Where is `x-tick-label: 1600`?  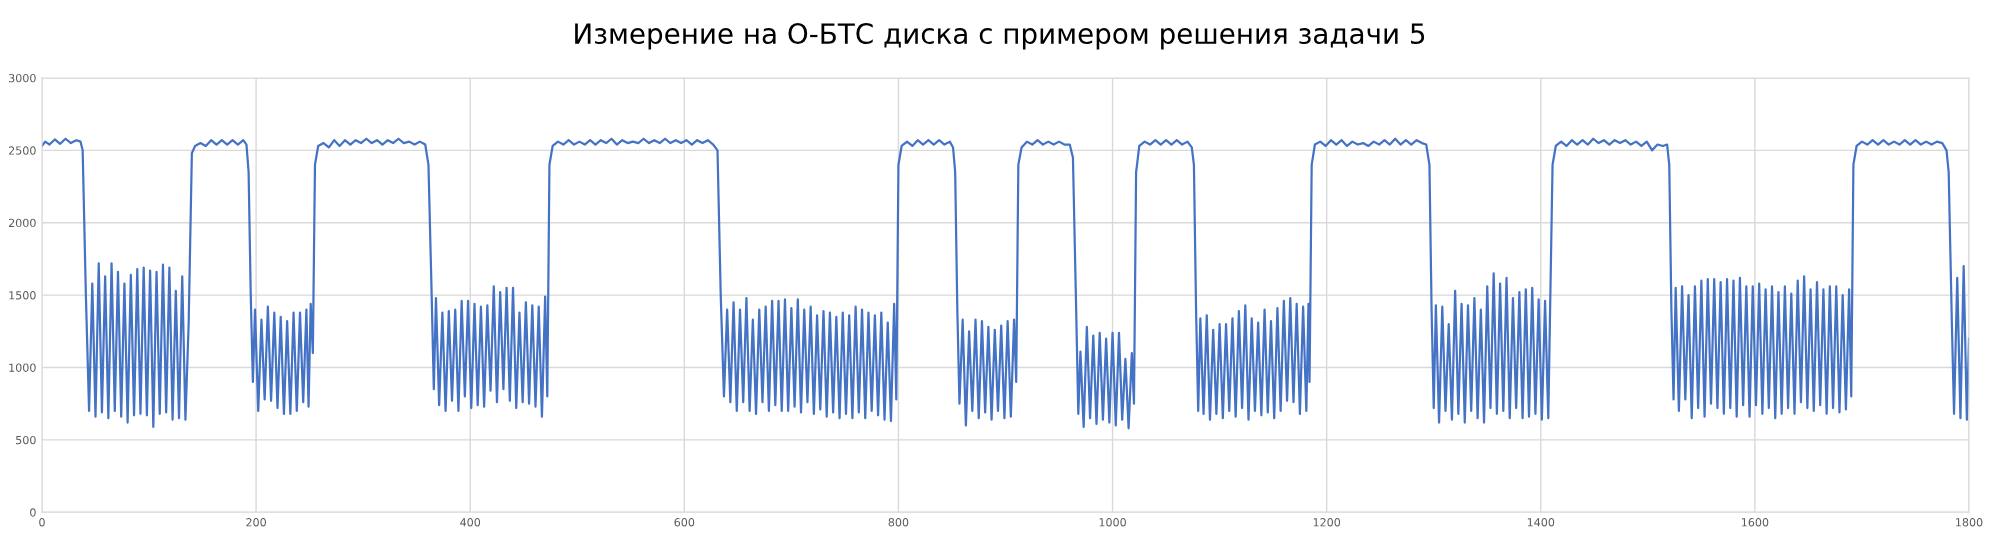 x-tick-label: 1600 is located at coordinates (1755, 522).